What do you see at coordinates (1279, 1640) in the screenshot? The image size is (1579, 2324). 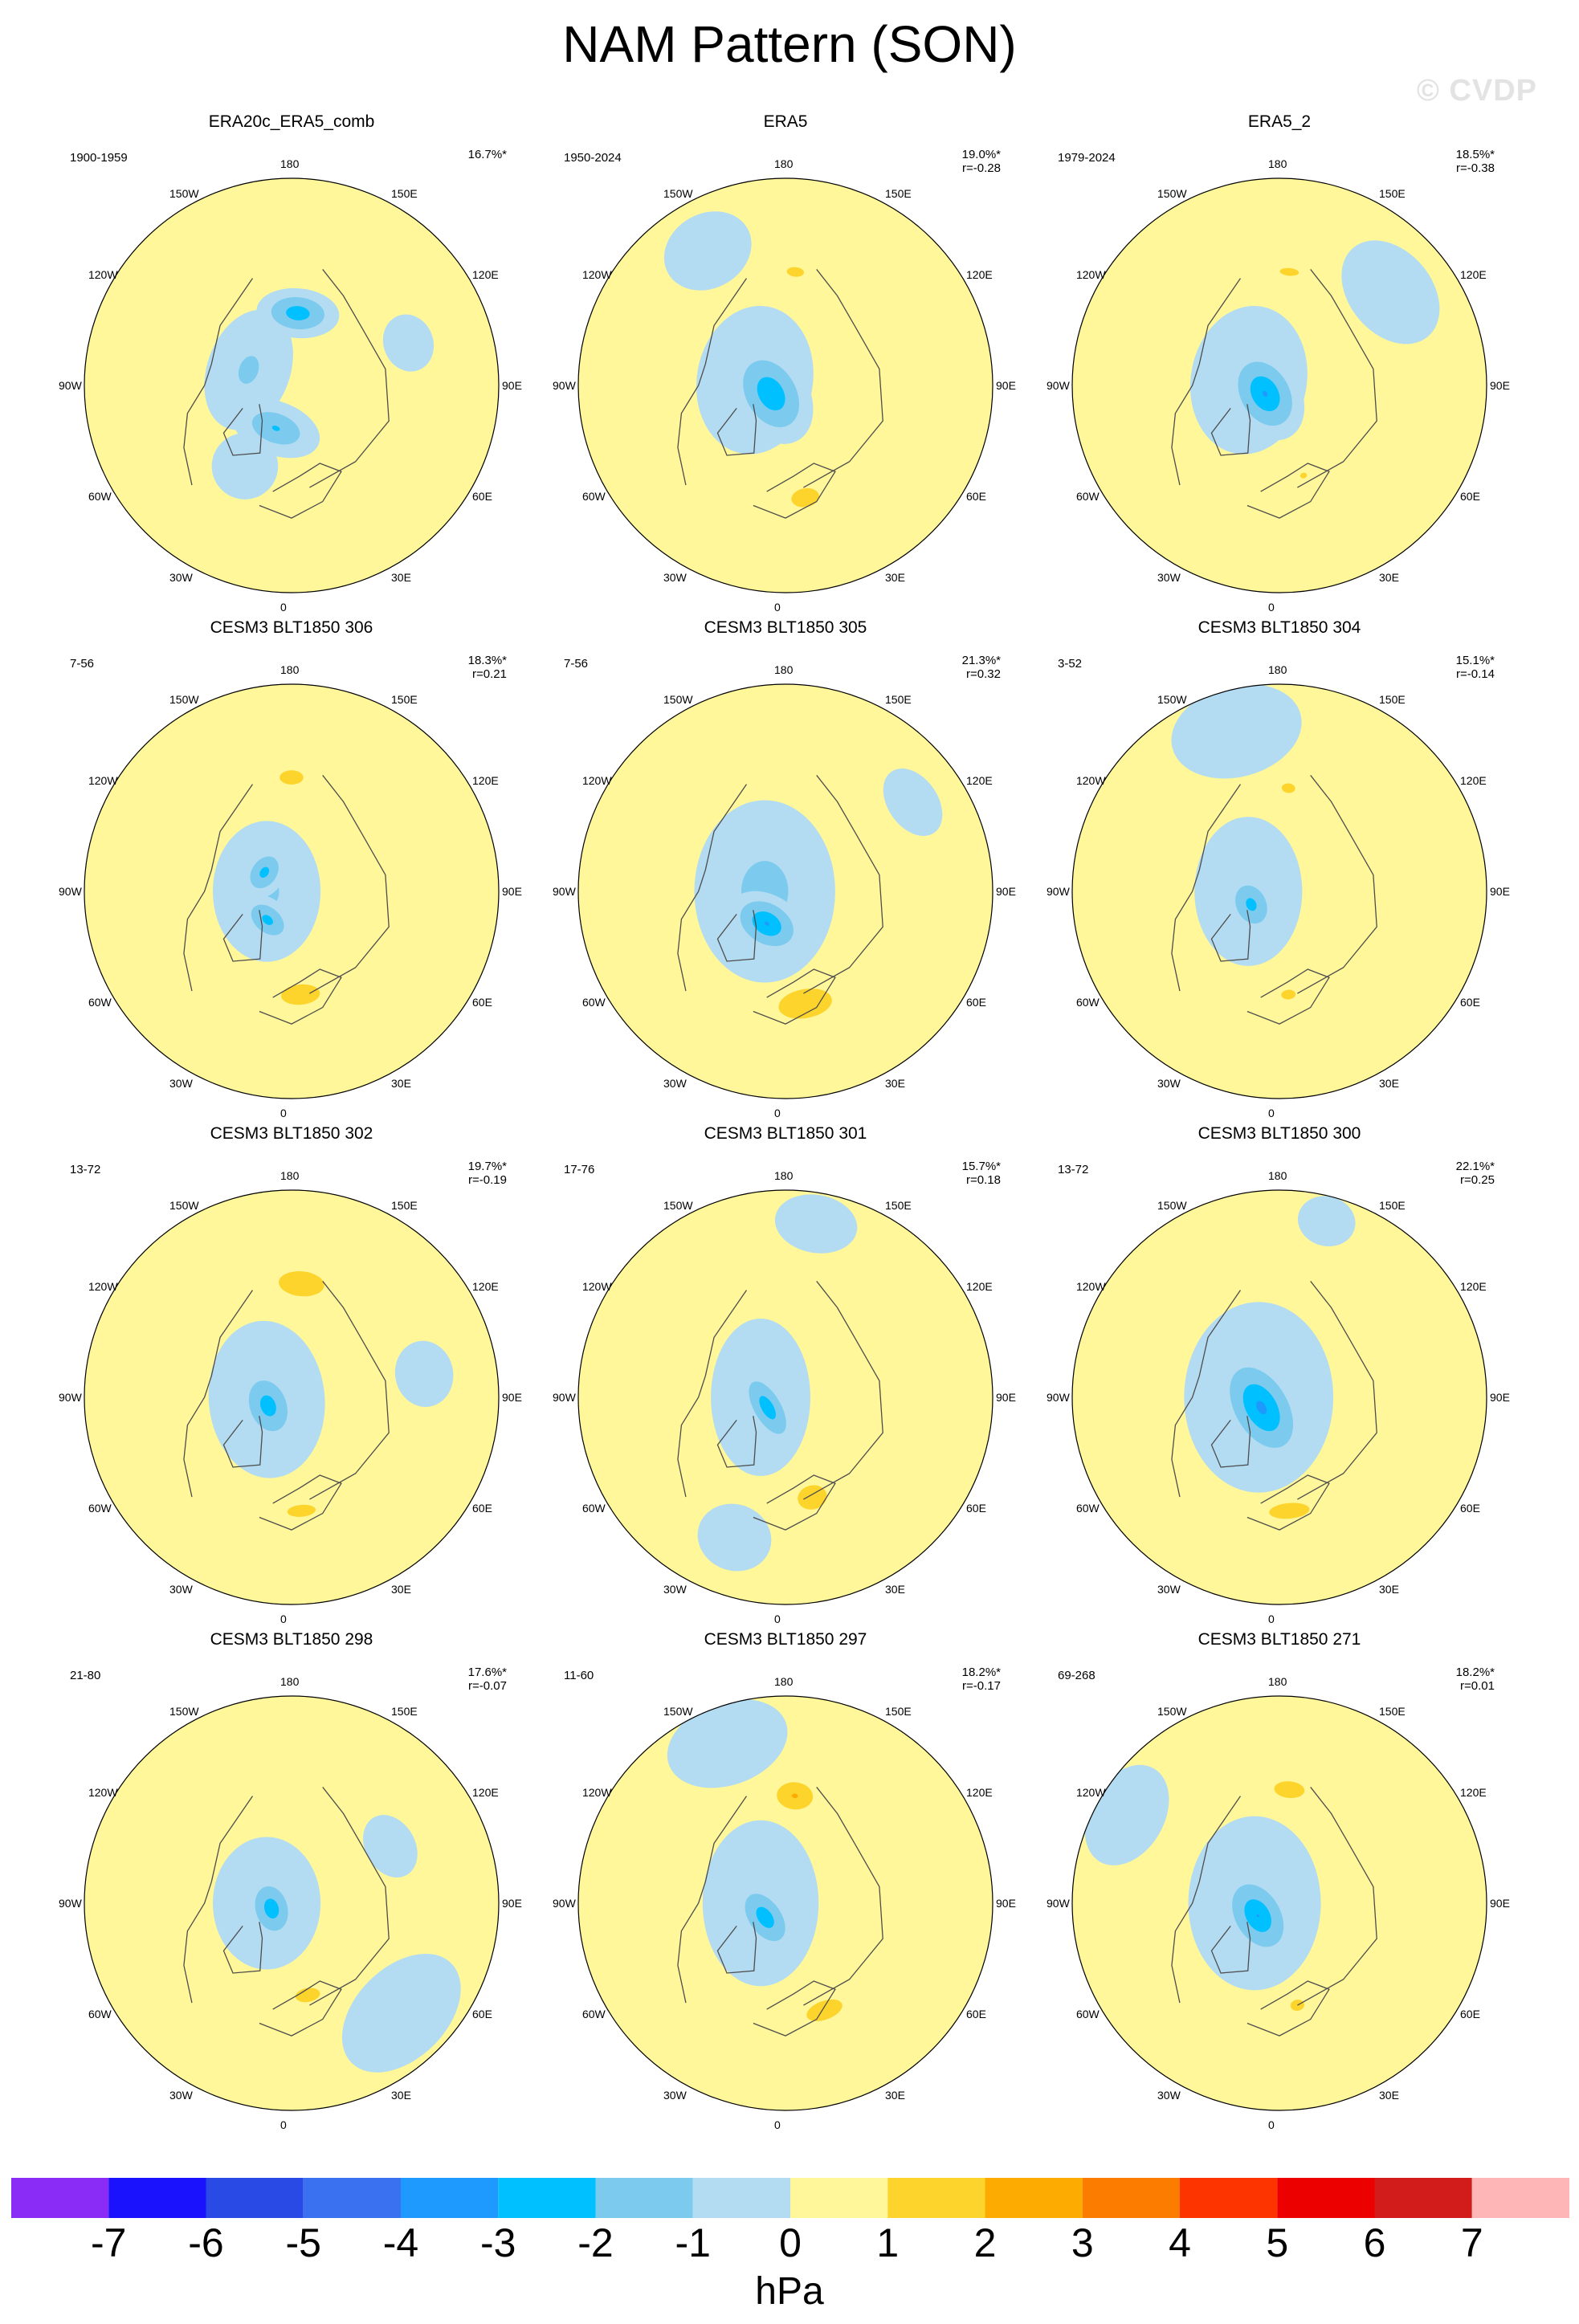 I see `panel-title: CESM3 BLT1850 271` at bounding box center [1279, 1640].